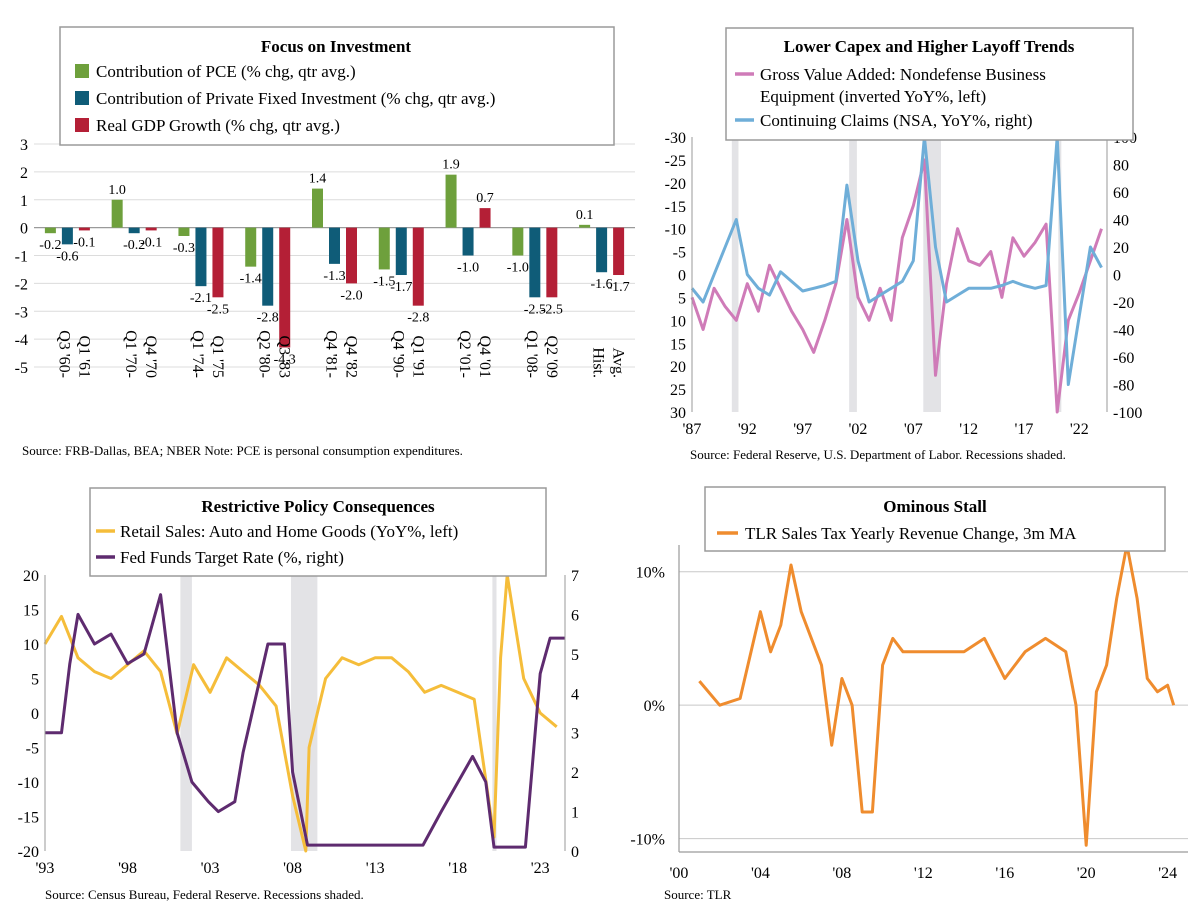  Describe the element at coordinates (130, 354) in the screenshot. I see `x-tick-label: Q1 '70-` at that location.